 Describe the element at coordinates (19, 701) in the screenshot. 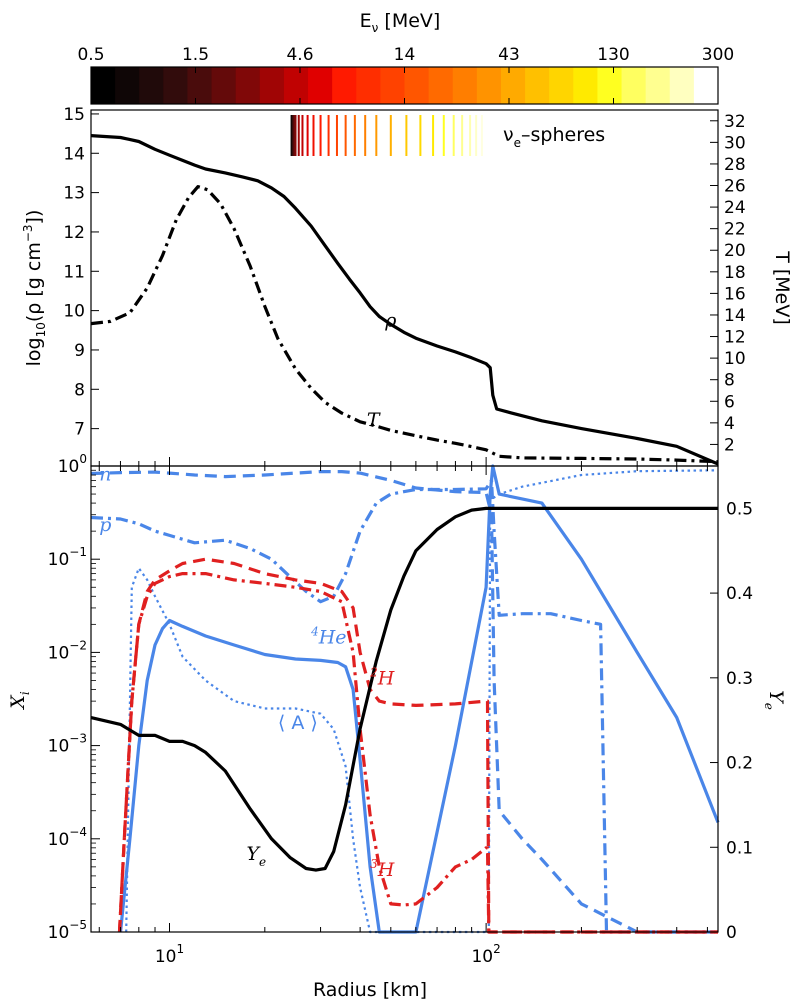

I see `bottom-y-label: Xi` at that location.